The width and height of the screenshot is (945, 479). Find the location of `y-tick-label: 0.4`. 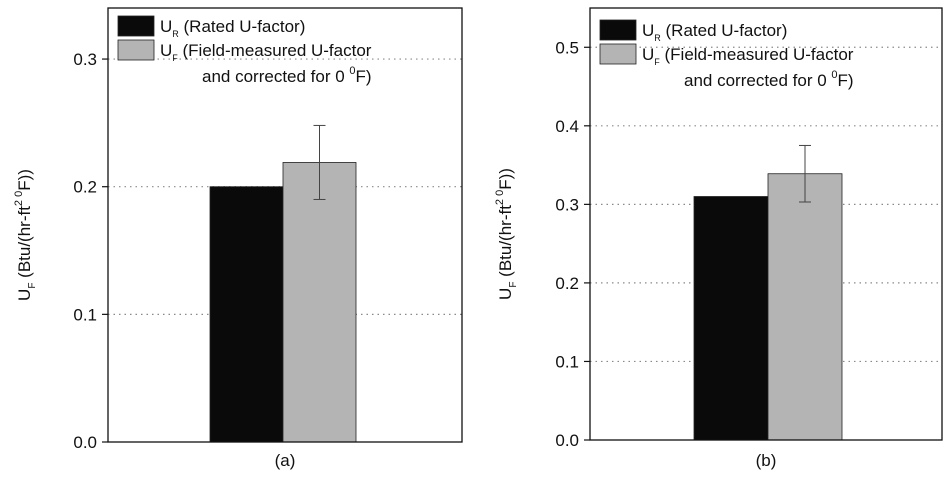

y-tick-label: 0.4 is located at coordinates (567, 126).